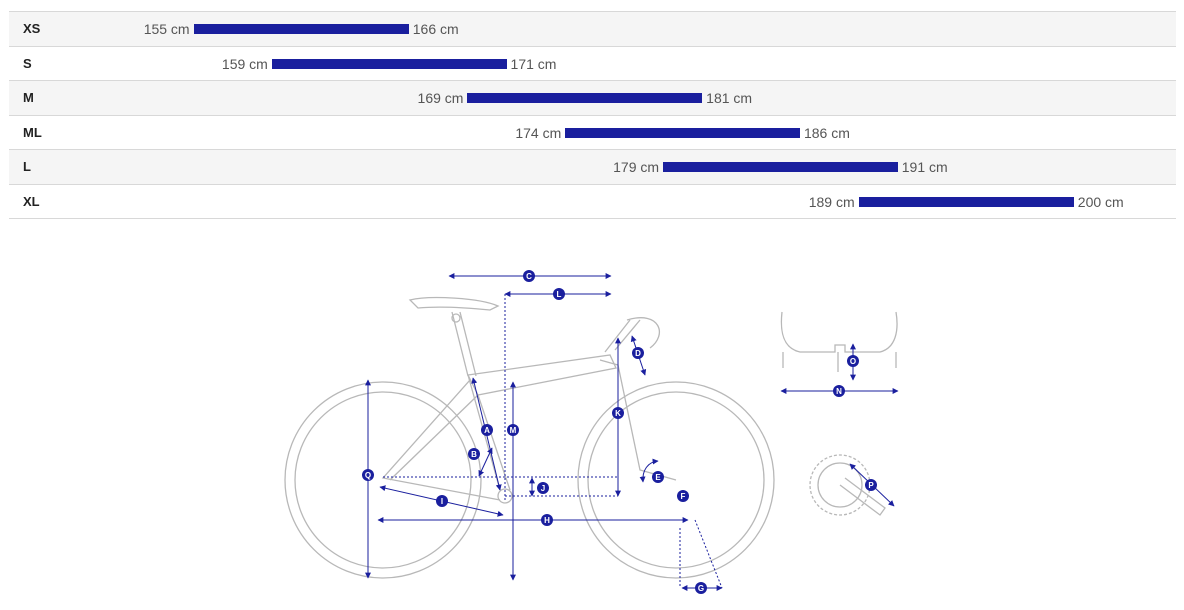 This screenshot has width=1184, height=610. I want to click on svg-text: D, so click(638, 353).